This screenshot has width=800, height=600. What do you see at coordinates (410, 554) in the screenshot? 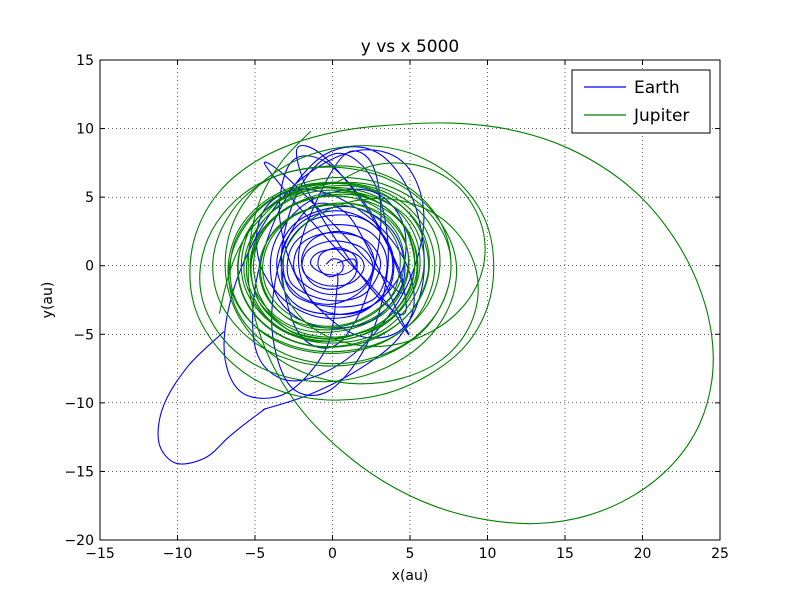
I see `x-tick-label: 5` at bounding box center [410, 554].